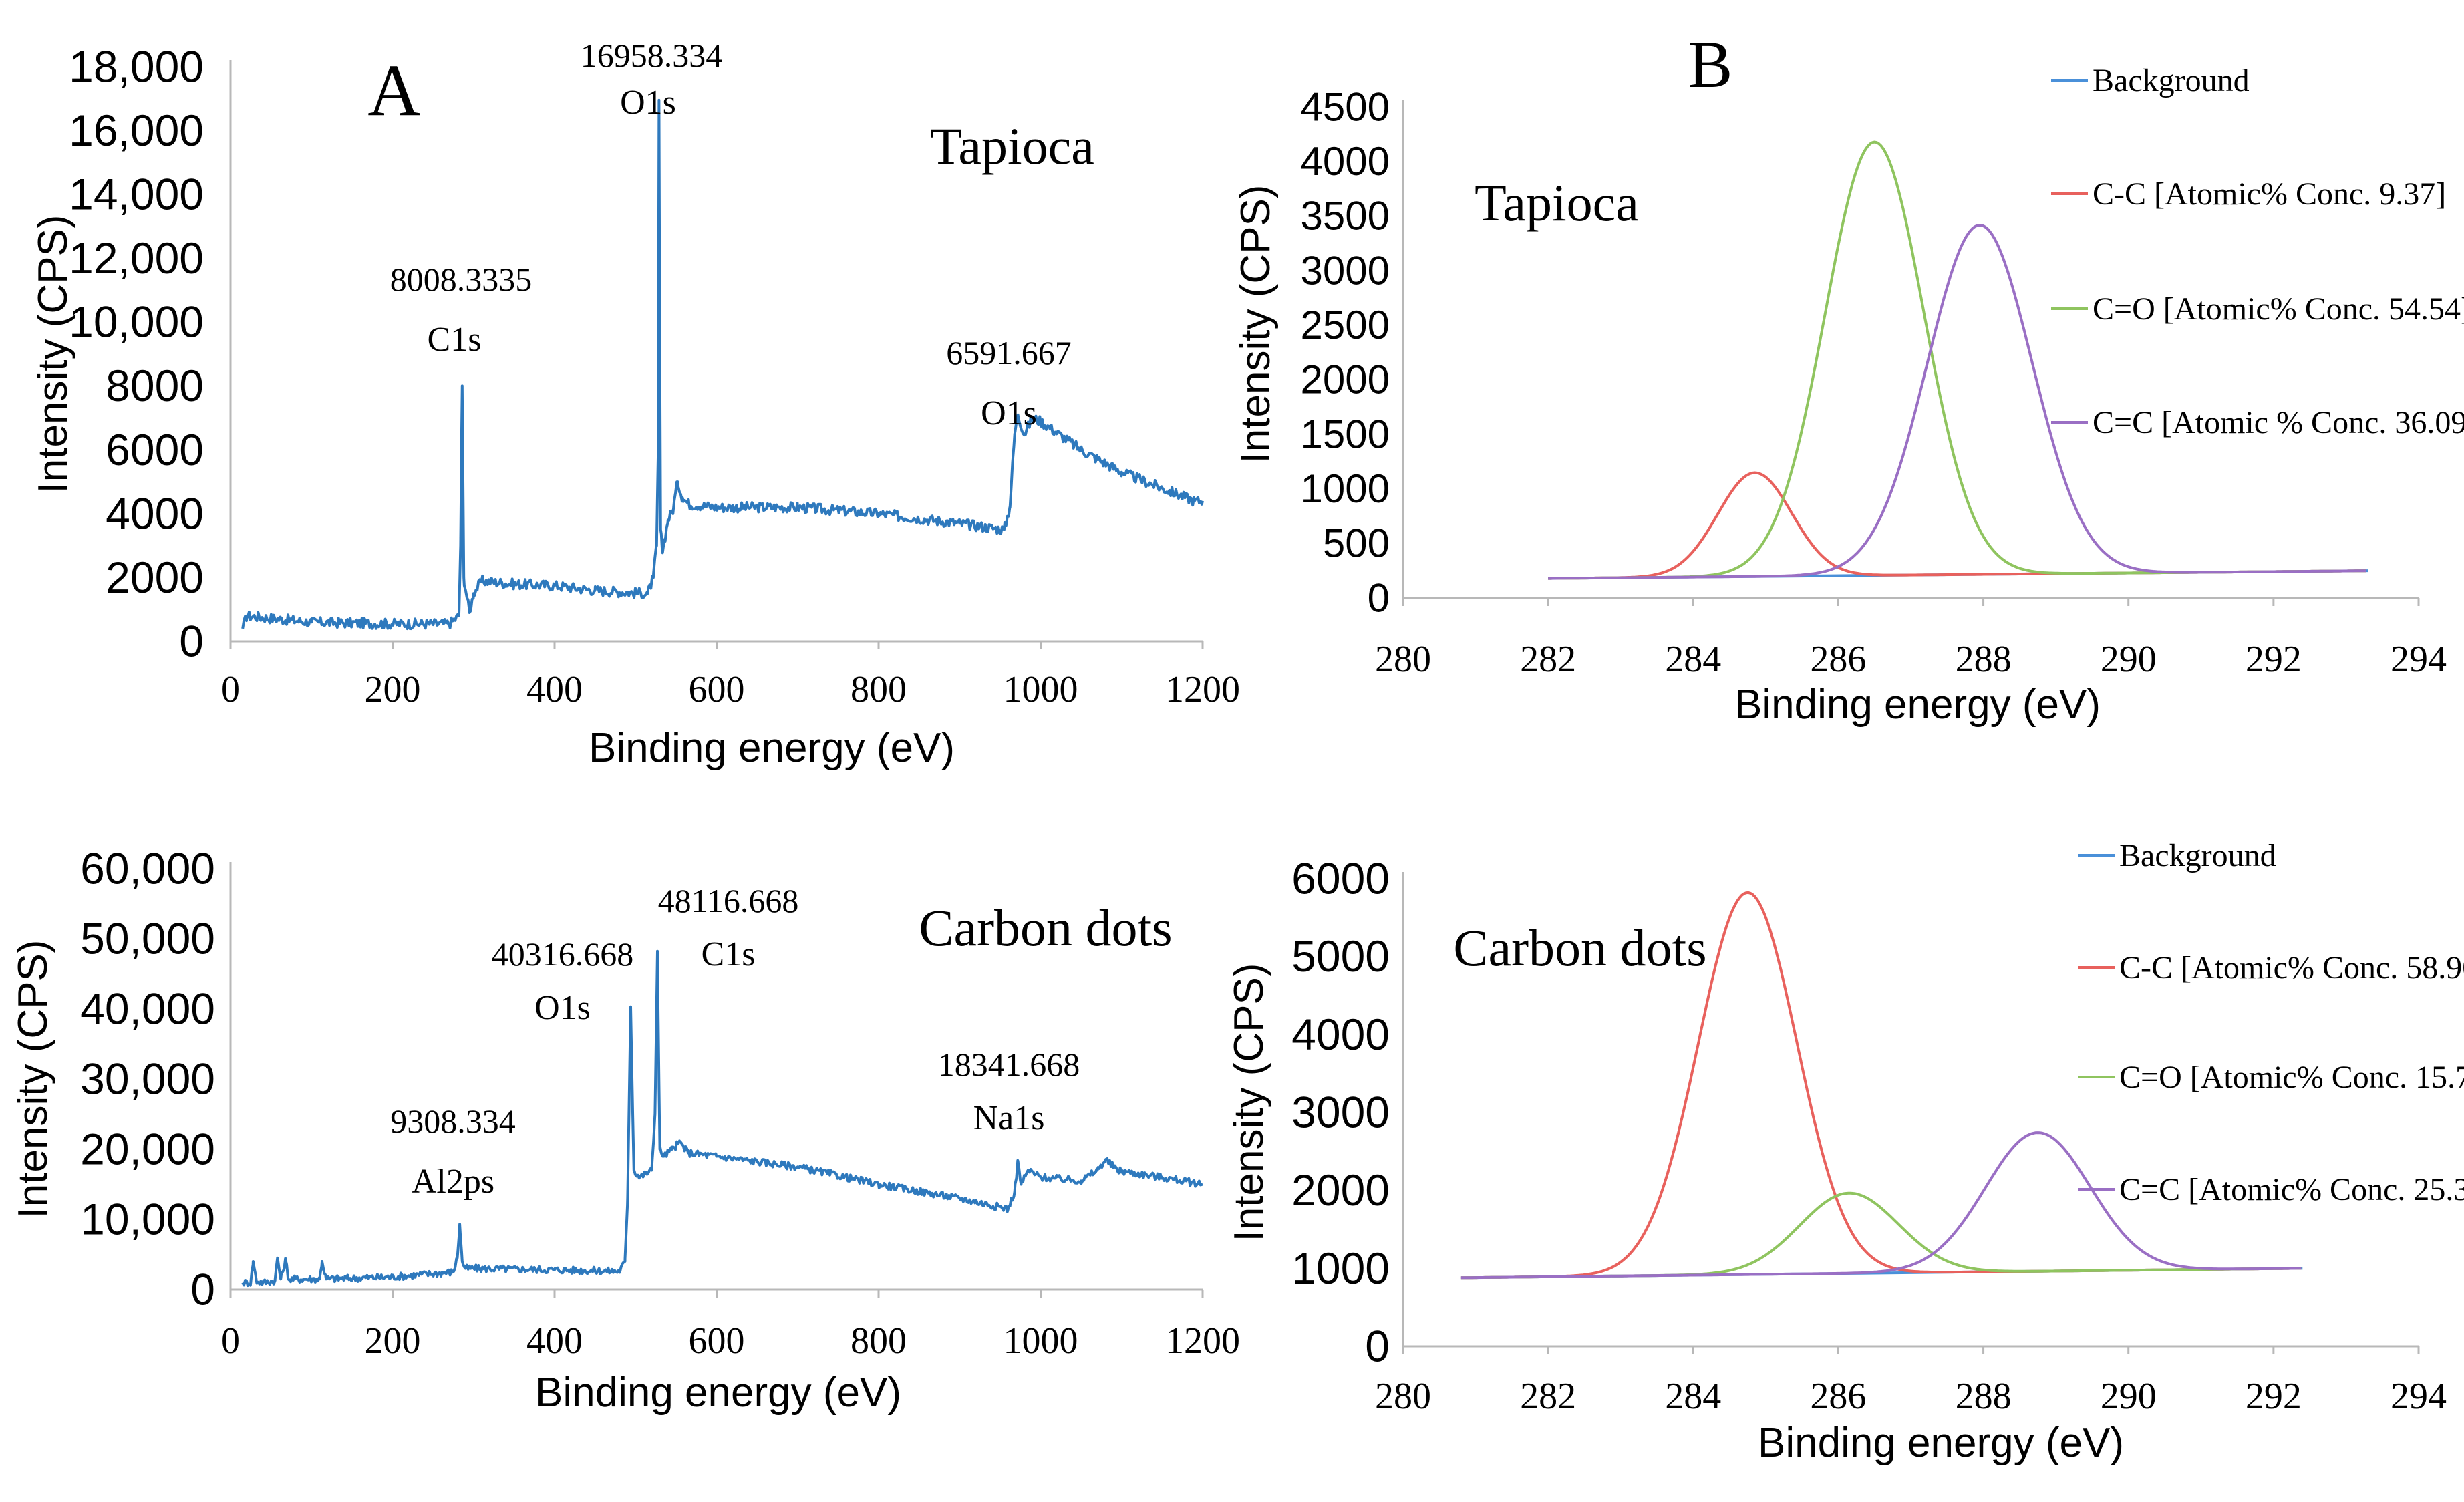 The height and width of the screenshot is (1502, 2464). Describe the element at coordinates (1340, 956) in the screenshot. I see `y-tick-label: 5000` at that location.